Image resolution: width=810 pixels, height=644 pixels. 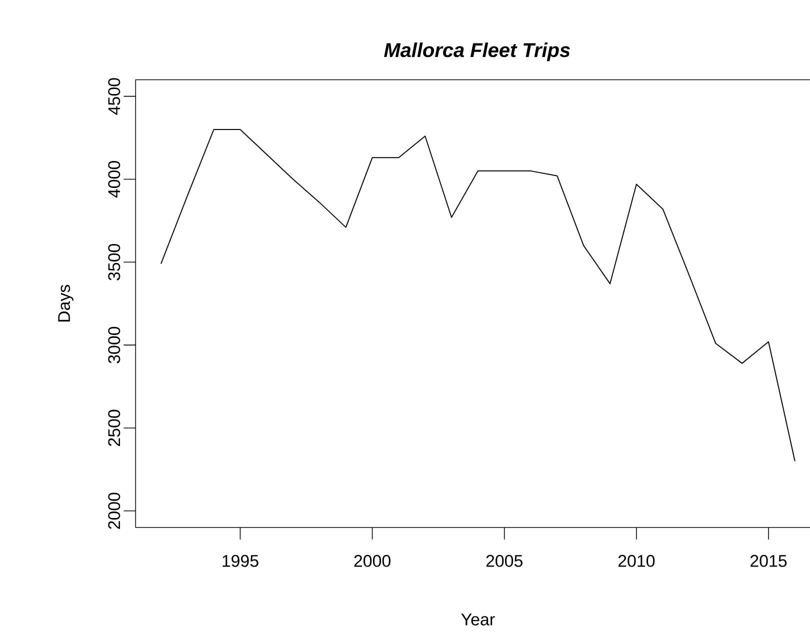 What do you see at coordinates (114, 262) in the screenshot?
I see `y-tick-label: 3500` at bounding box center [114, 262].